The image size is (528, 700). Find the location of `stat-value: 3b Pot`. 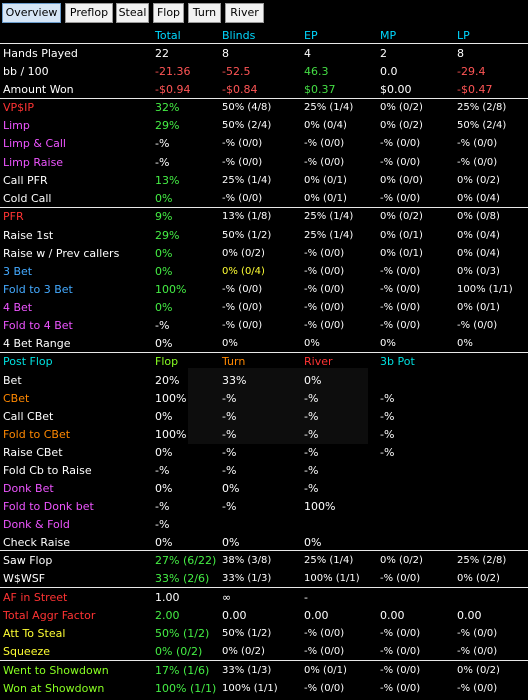

stat-value: 3b Pot is located at coordinates (397, 361).